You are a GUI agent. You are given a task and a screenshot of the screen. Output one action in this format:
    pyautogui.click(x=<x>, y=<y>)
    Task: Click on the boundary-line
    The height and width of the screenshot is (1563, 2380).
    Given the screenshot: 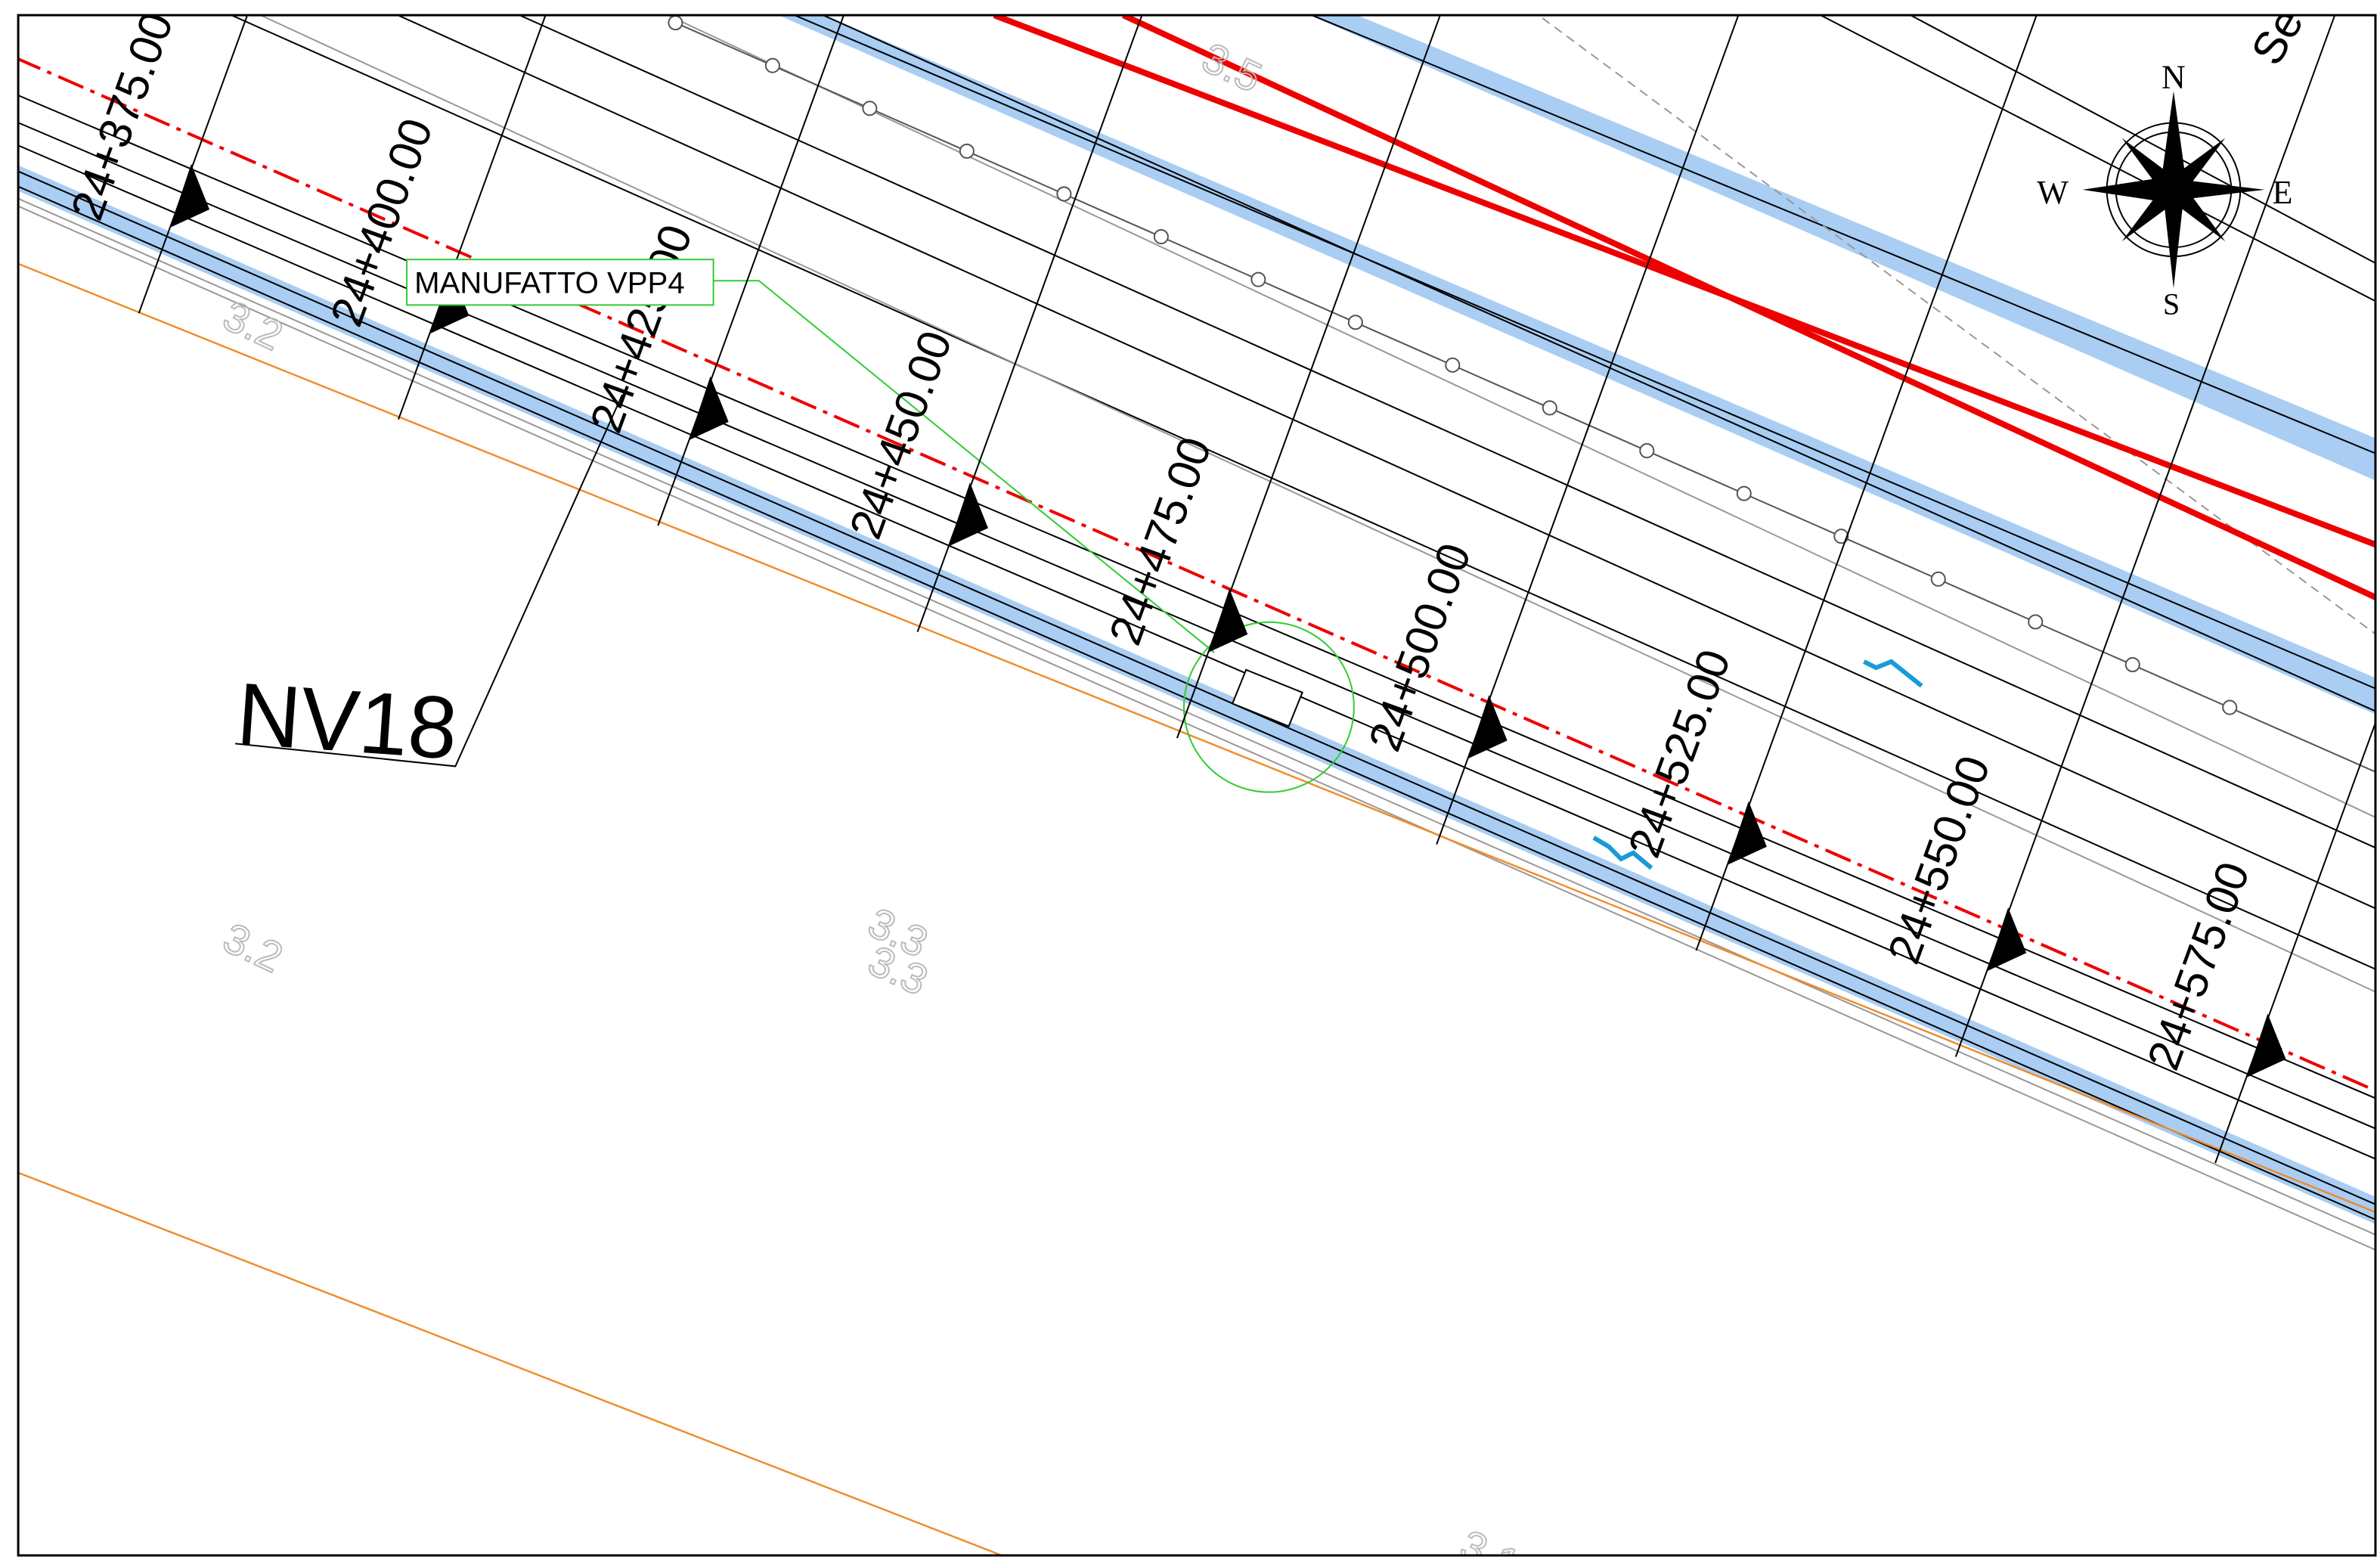 What is the action you would take?
    pyautogui.click(x=510, y=1363)
    